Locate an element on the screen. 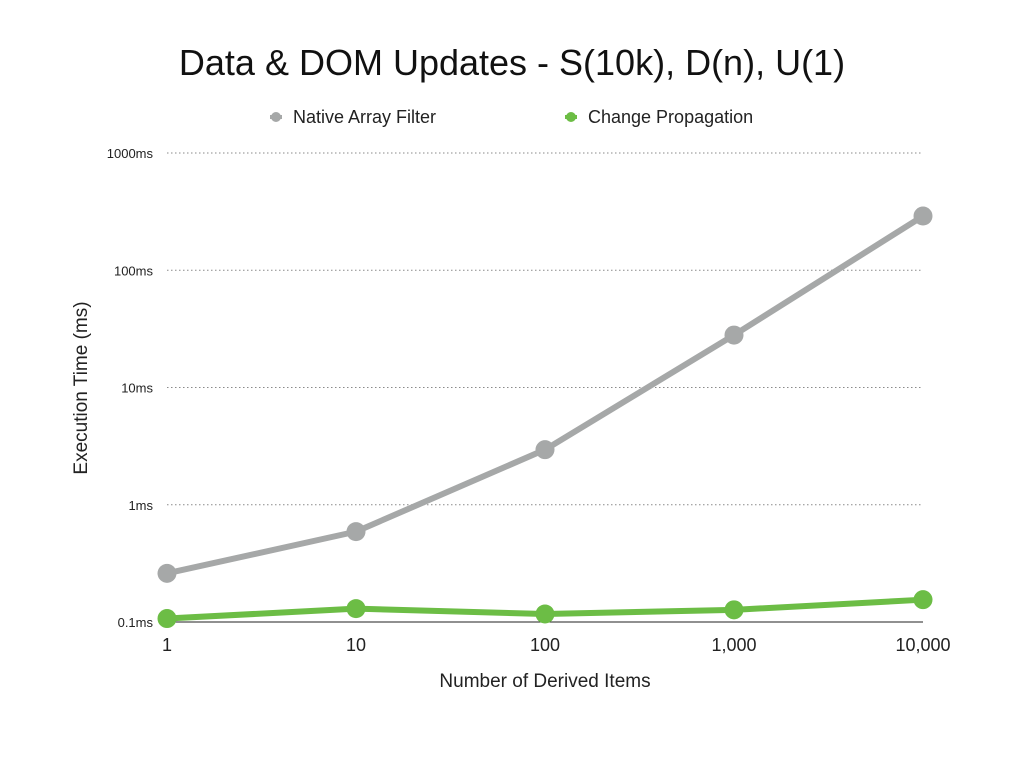 This screenshot has width=1024, height=773. legend-item: Native Array Filter is located at coordinates (353, 117).